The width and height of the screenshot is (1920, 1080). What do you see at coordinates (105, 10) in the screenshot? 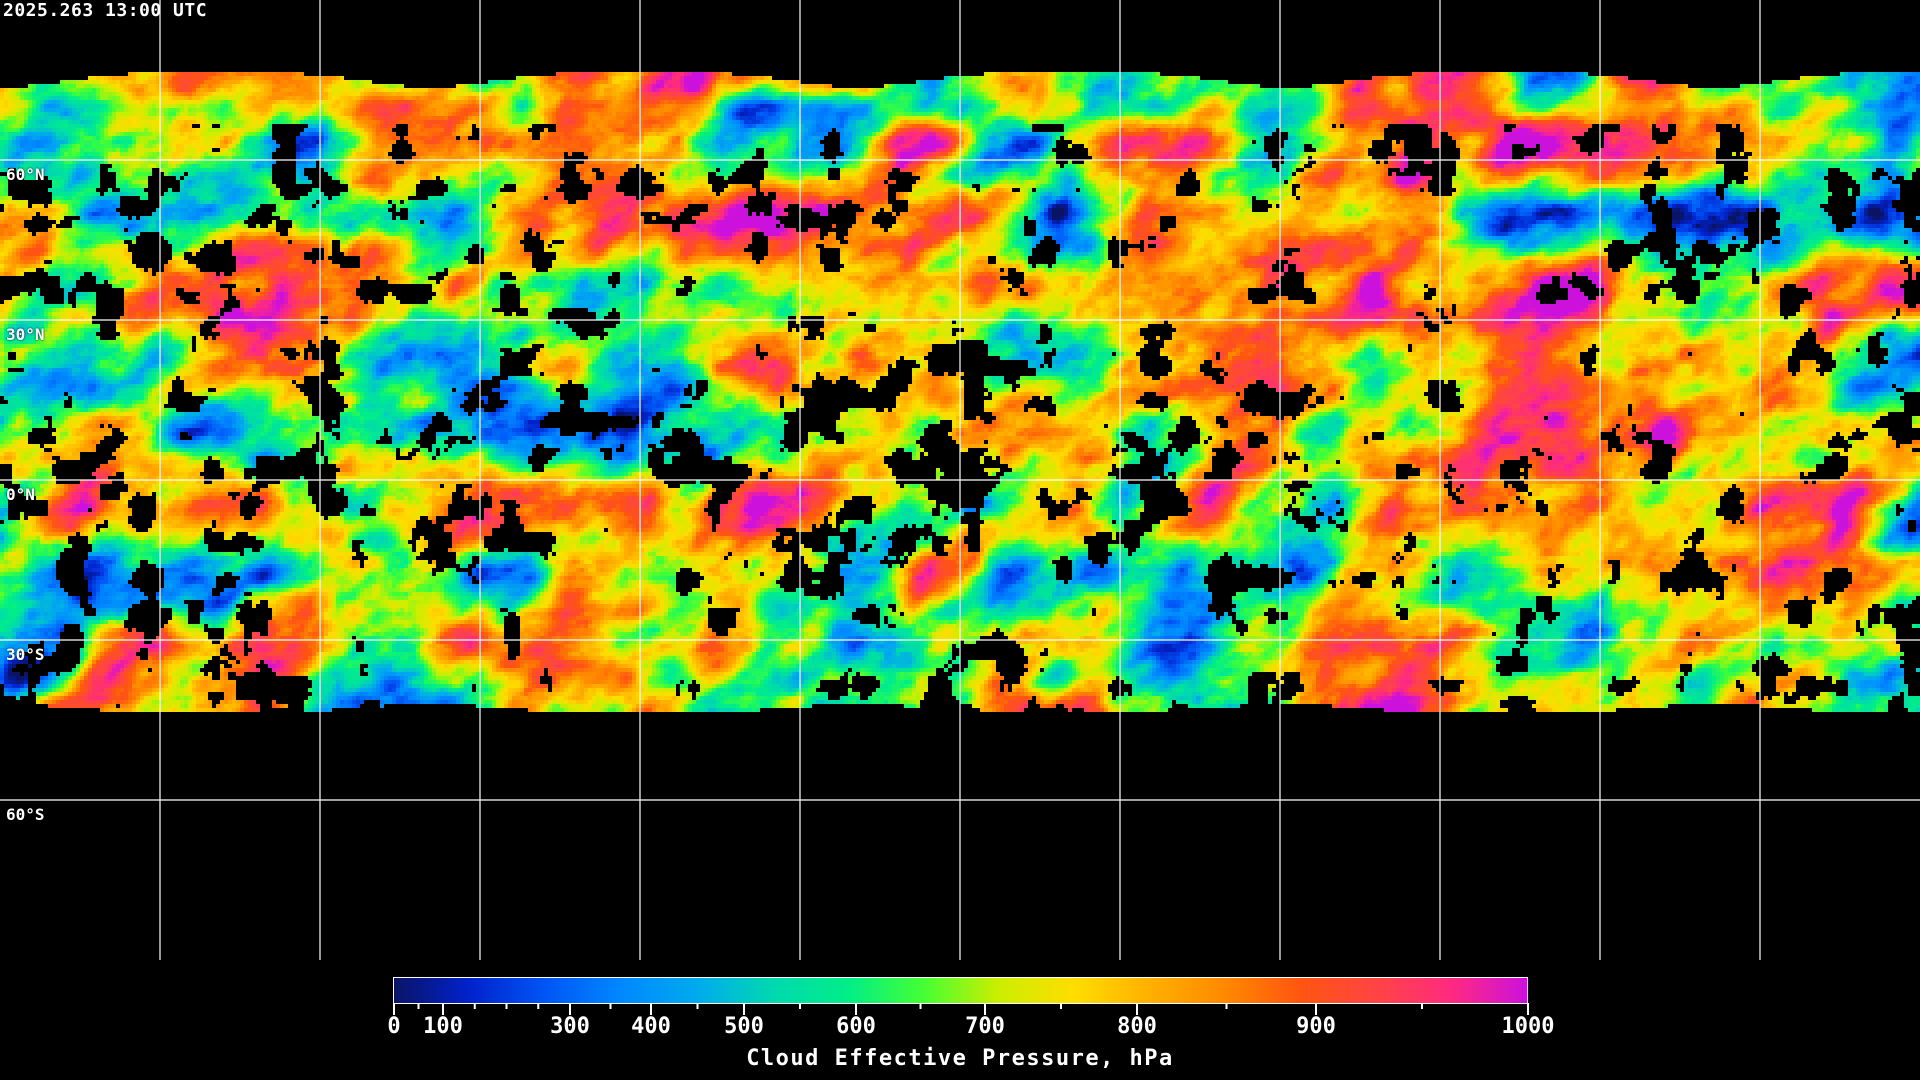
I see `timestamp: 2025.263 13:00 UTC` at bounding box center [105, 10].